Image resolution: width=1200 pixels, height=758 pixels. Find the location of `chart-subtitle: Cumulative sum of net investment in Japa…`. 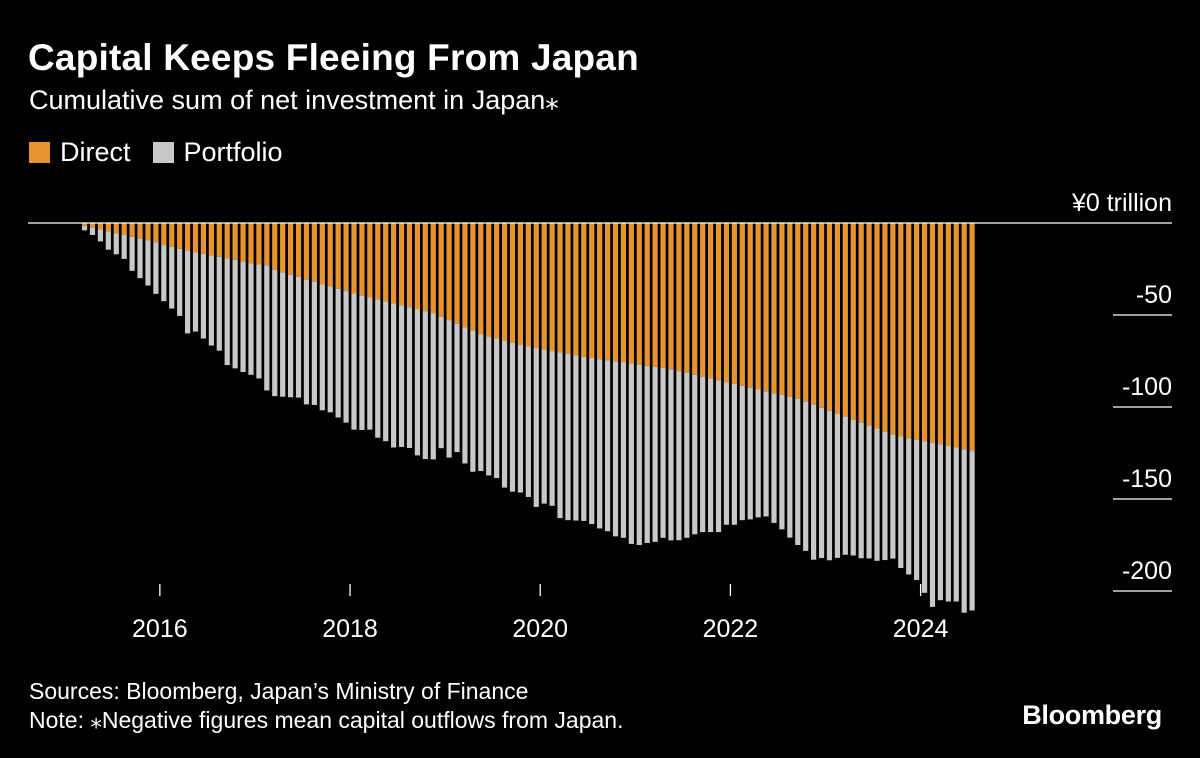

chart-subtitle: Cumulative sum of net investment in Japa… is located at coordinates (294, 100).